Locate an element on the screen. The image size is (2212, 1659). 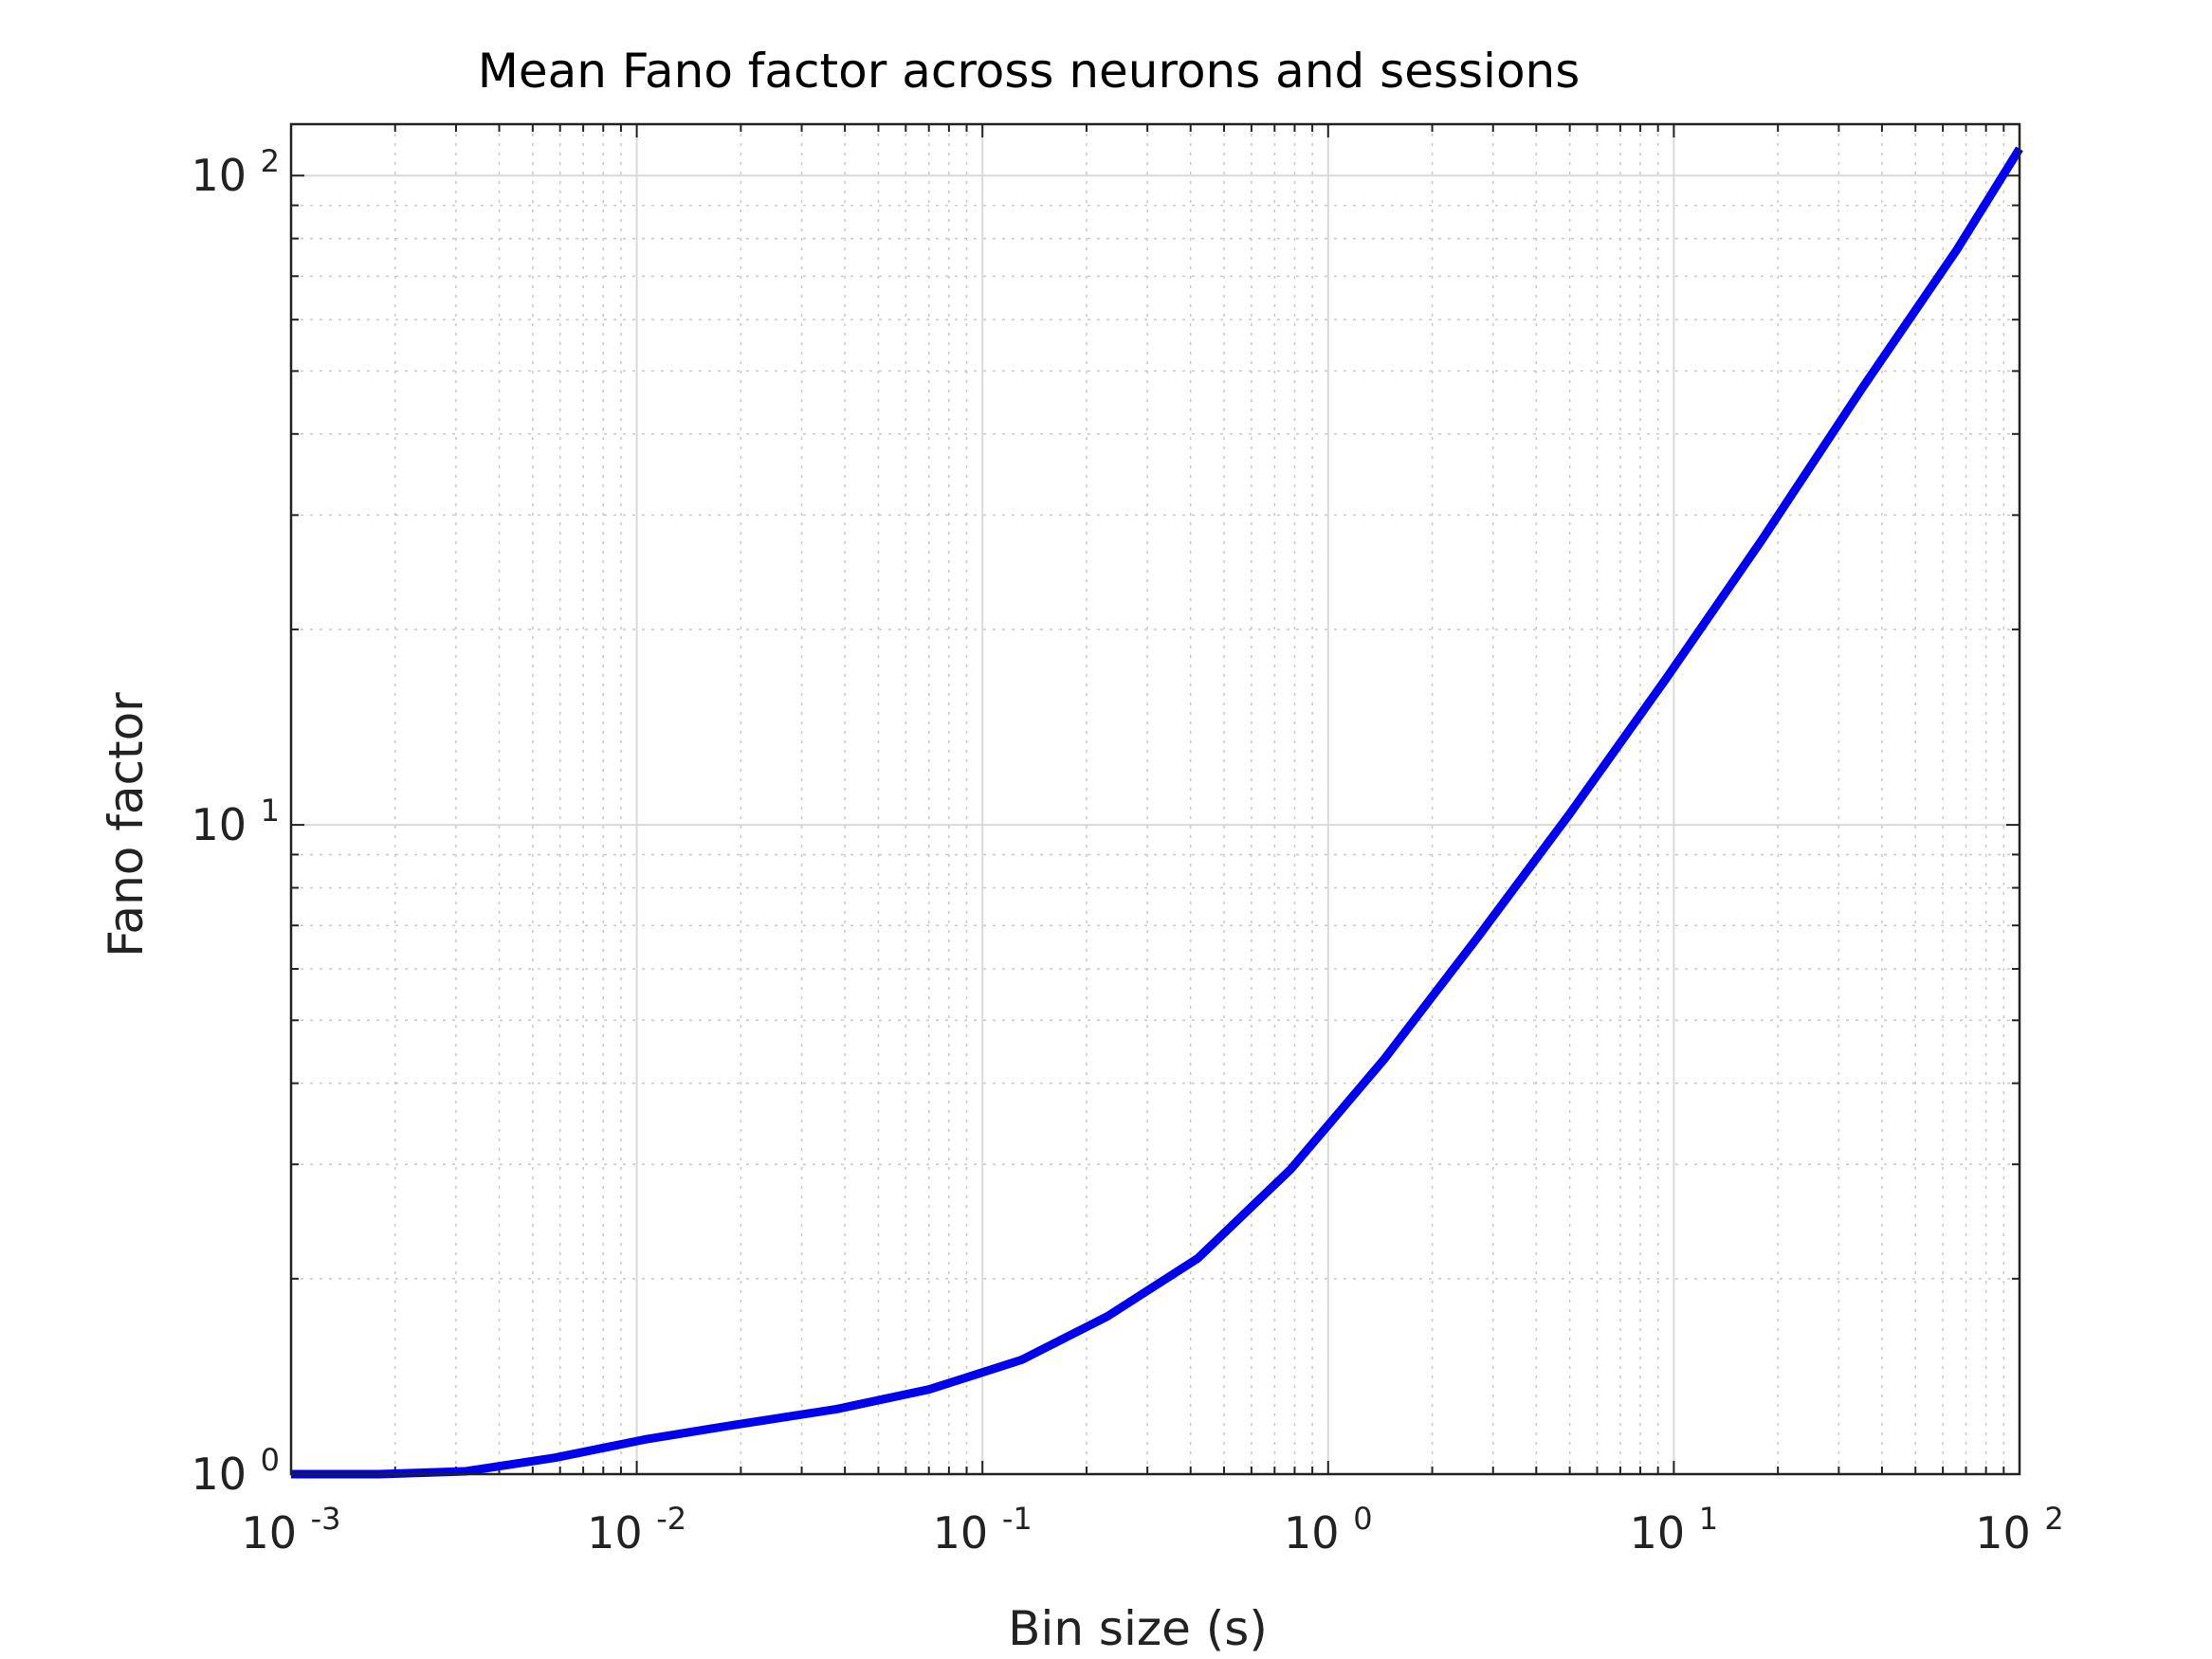
y-tick-label: 10 2 is located at coordinates (235, 172).